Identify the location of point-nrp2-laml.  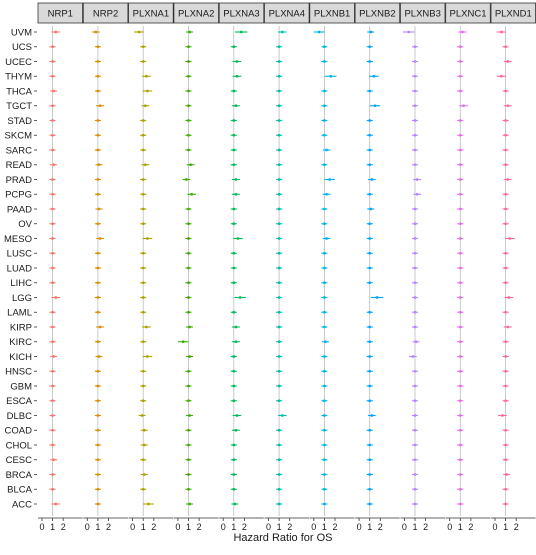
(98, 312).